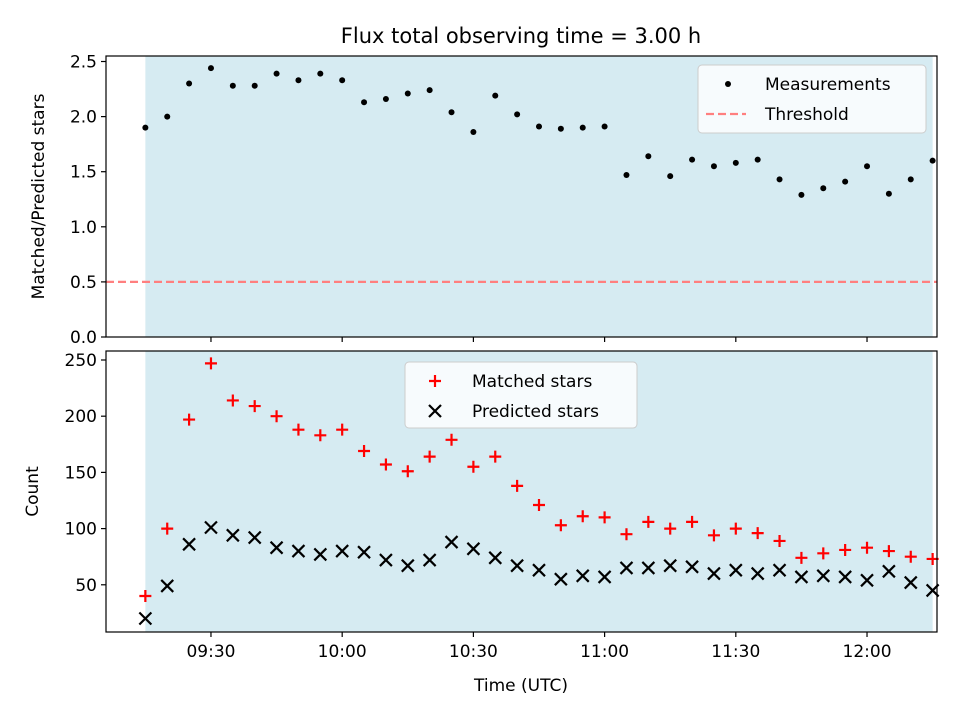  I want to click on legend-box, so click(812, 99).